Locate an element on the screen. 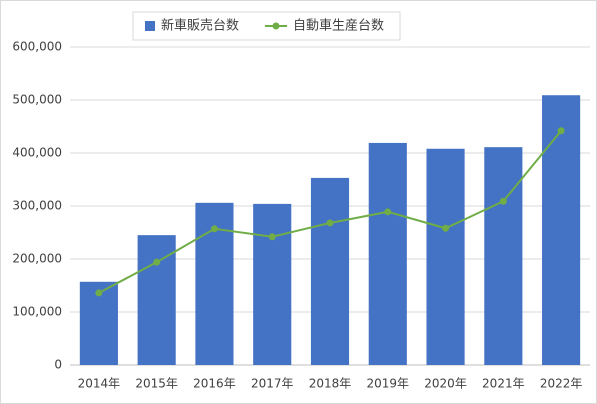 The image size is (597, 404). x-tick-label: 2022年 is located at coordinates (561, 384).